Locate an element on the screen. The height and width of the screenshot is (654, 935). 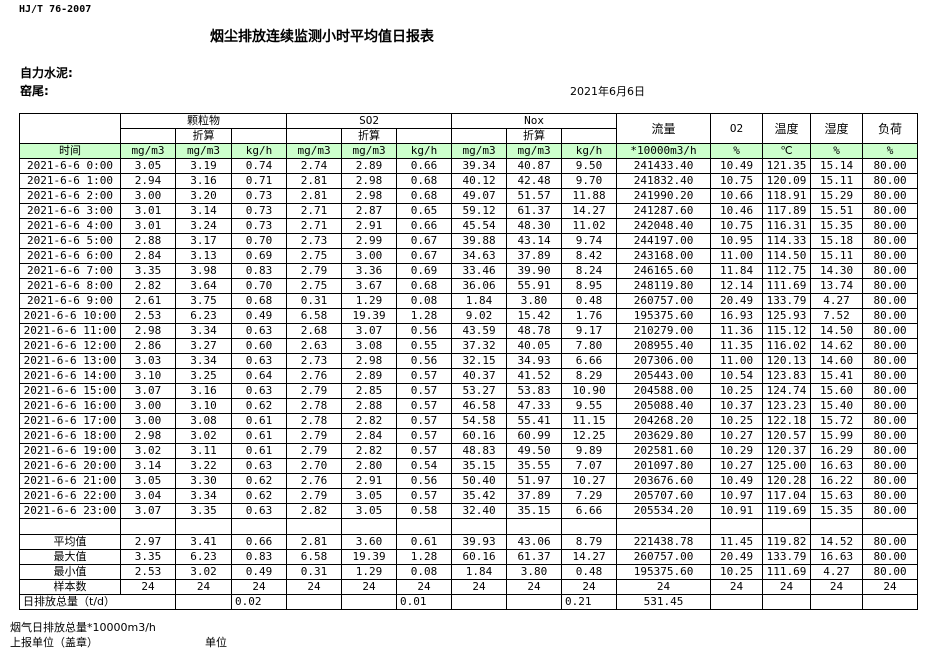
header-so2: SO2 is located at coordinates (369, 121).